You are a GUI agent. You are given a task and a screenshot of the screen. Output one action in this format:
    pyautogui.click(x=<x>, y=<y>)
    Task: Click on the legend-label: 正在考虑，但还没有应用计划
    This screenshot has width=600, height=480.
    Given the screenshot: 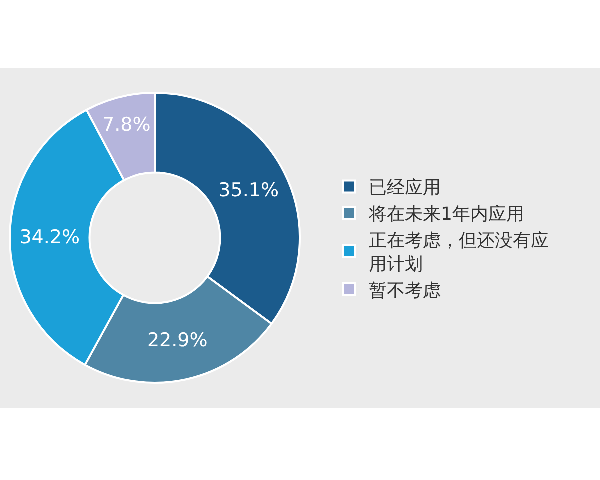 What is the action you would take?
    pyautogui.click(x=459, y=252)
    